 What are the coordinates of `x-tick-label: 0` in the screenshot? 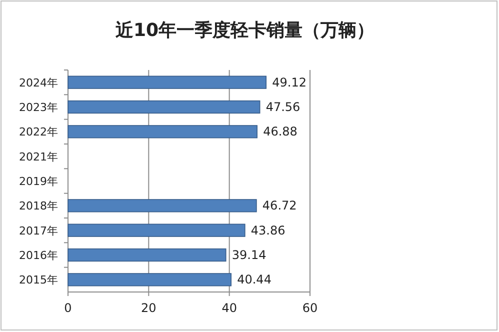 It's located at (68, 308).